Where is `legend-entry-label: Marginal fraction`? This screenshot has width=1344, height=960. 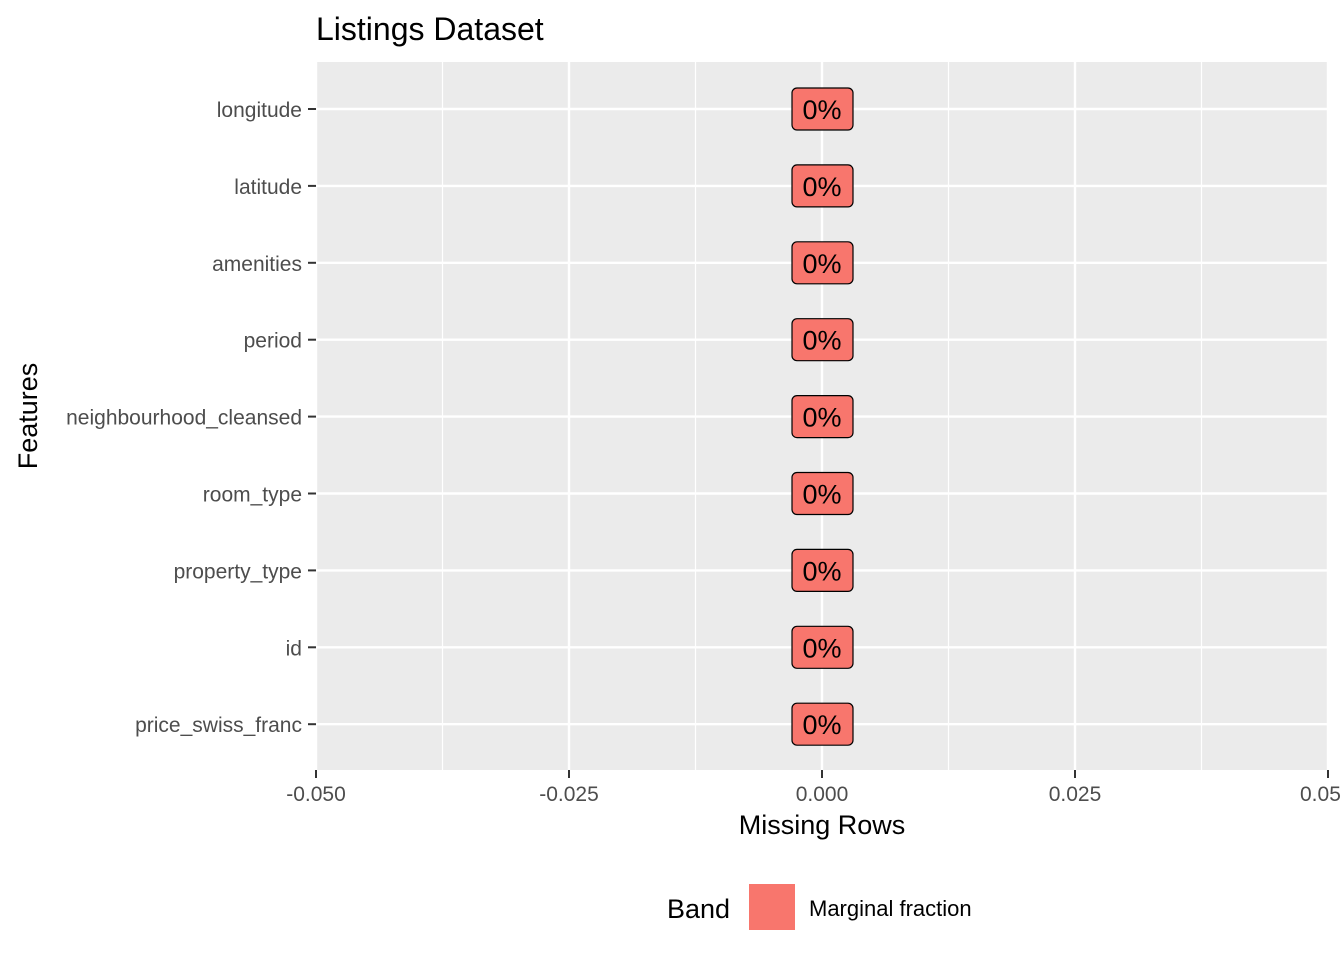
legend-entry-label: Marginal fraction is located at coordinates (890, 908).